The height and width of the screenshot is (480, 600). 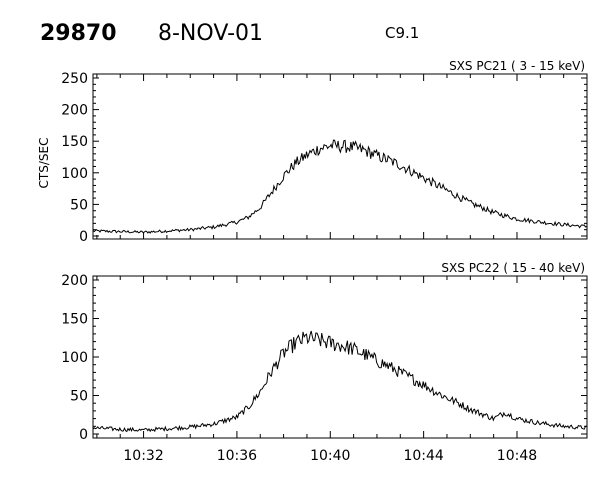 I want to click on event-date: 8-NOV-01, so click(x=210, y=33).